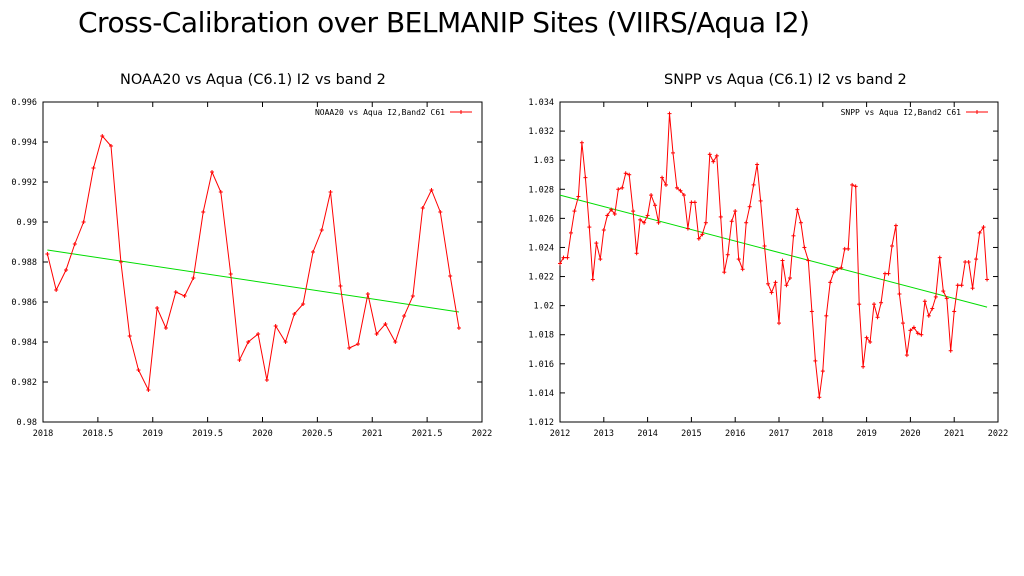 The height and width of the screenshot is (576, 1024). I want to click on y-tick-label: 1.032, so click(541, 132).